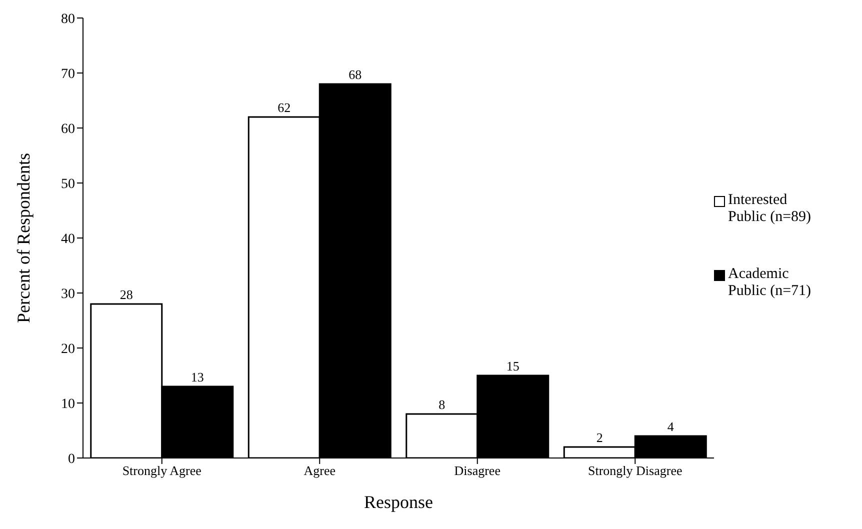 This screenshot has width=862, height=529. I want to click on data-label: 4, so click(670, 426).